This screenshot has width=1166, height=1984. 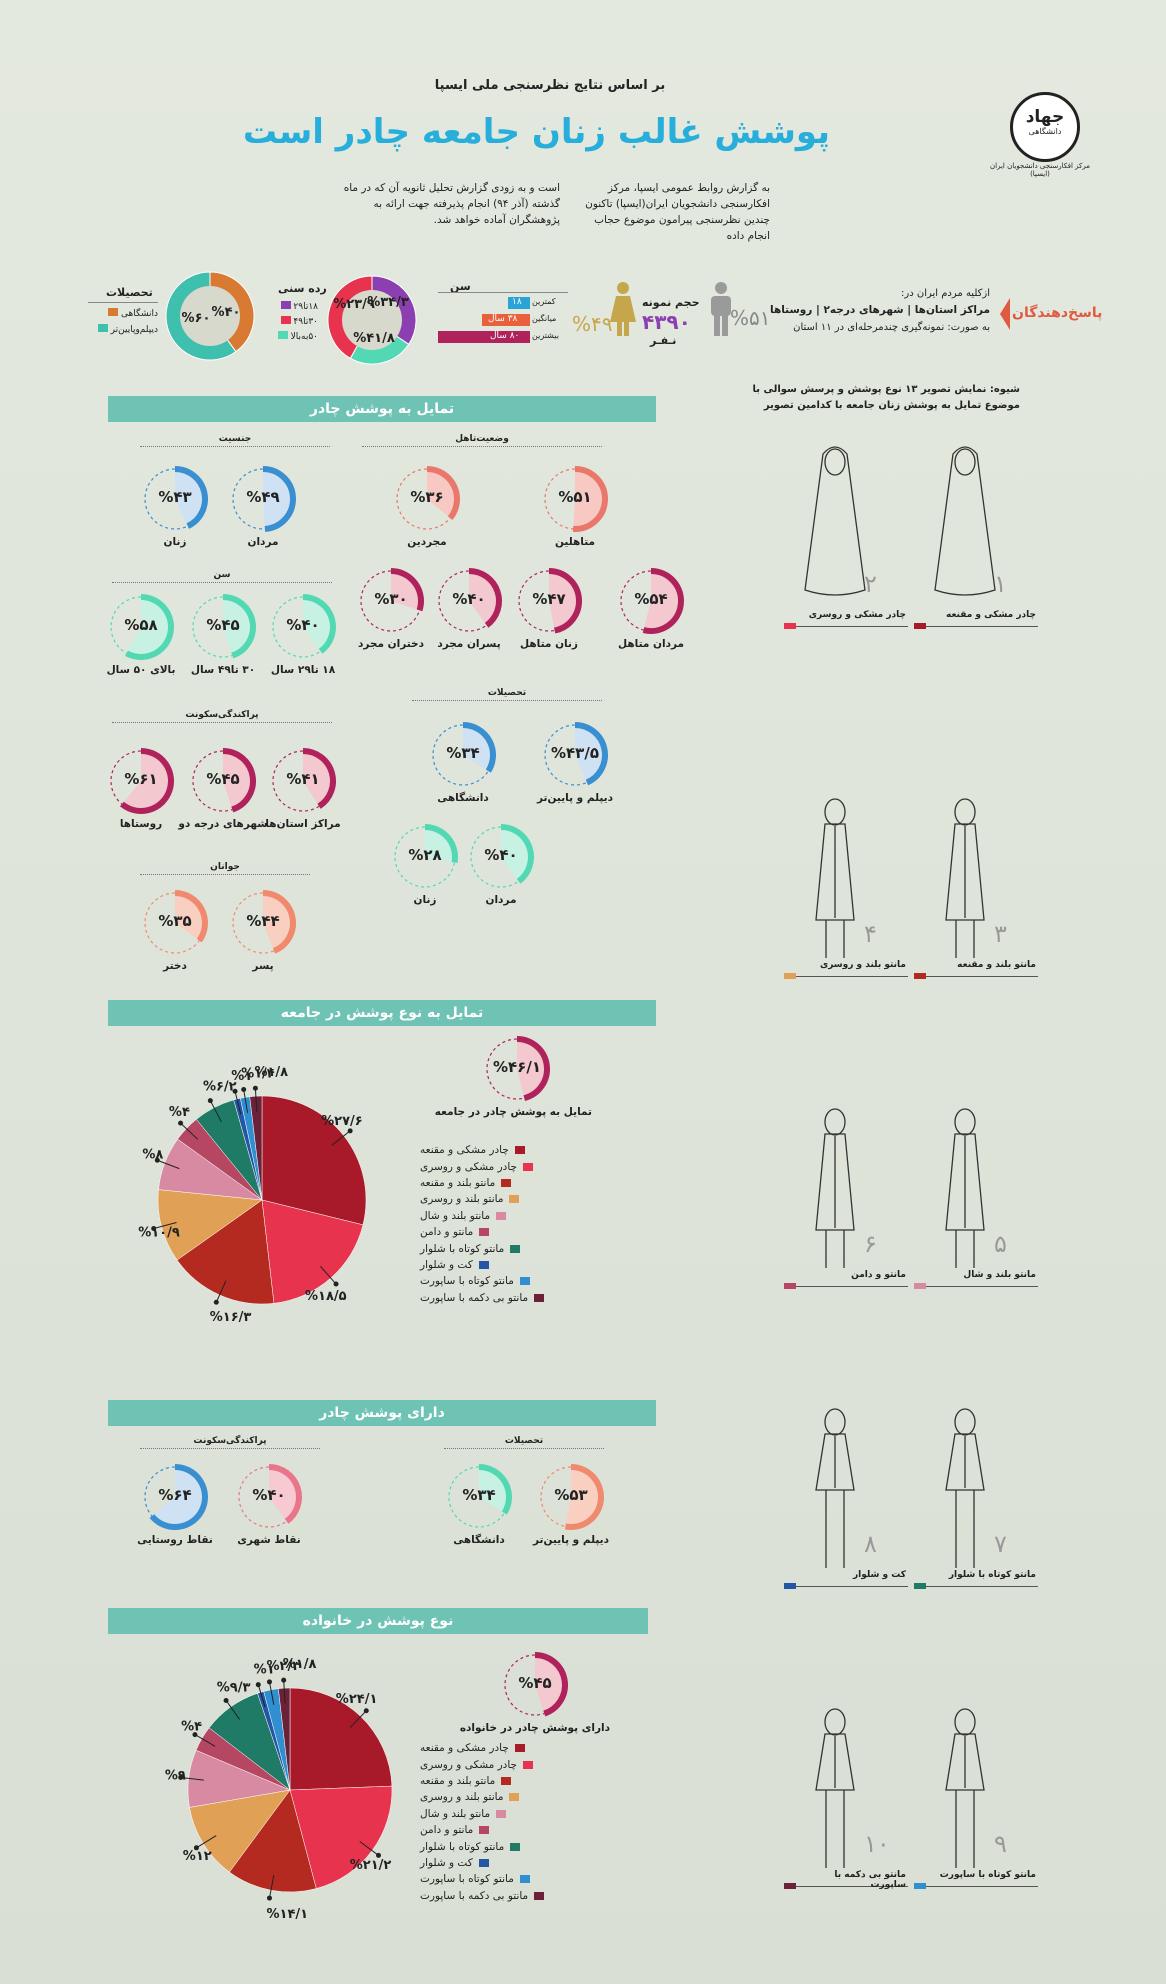 I want to click on donut-label: دختر, so click(x=175, y=966).